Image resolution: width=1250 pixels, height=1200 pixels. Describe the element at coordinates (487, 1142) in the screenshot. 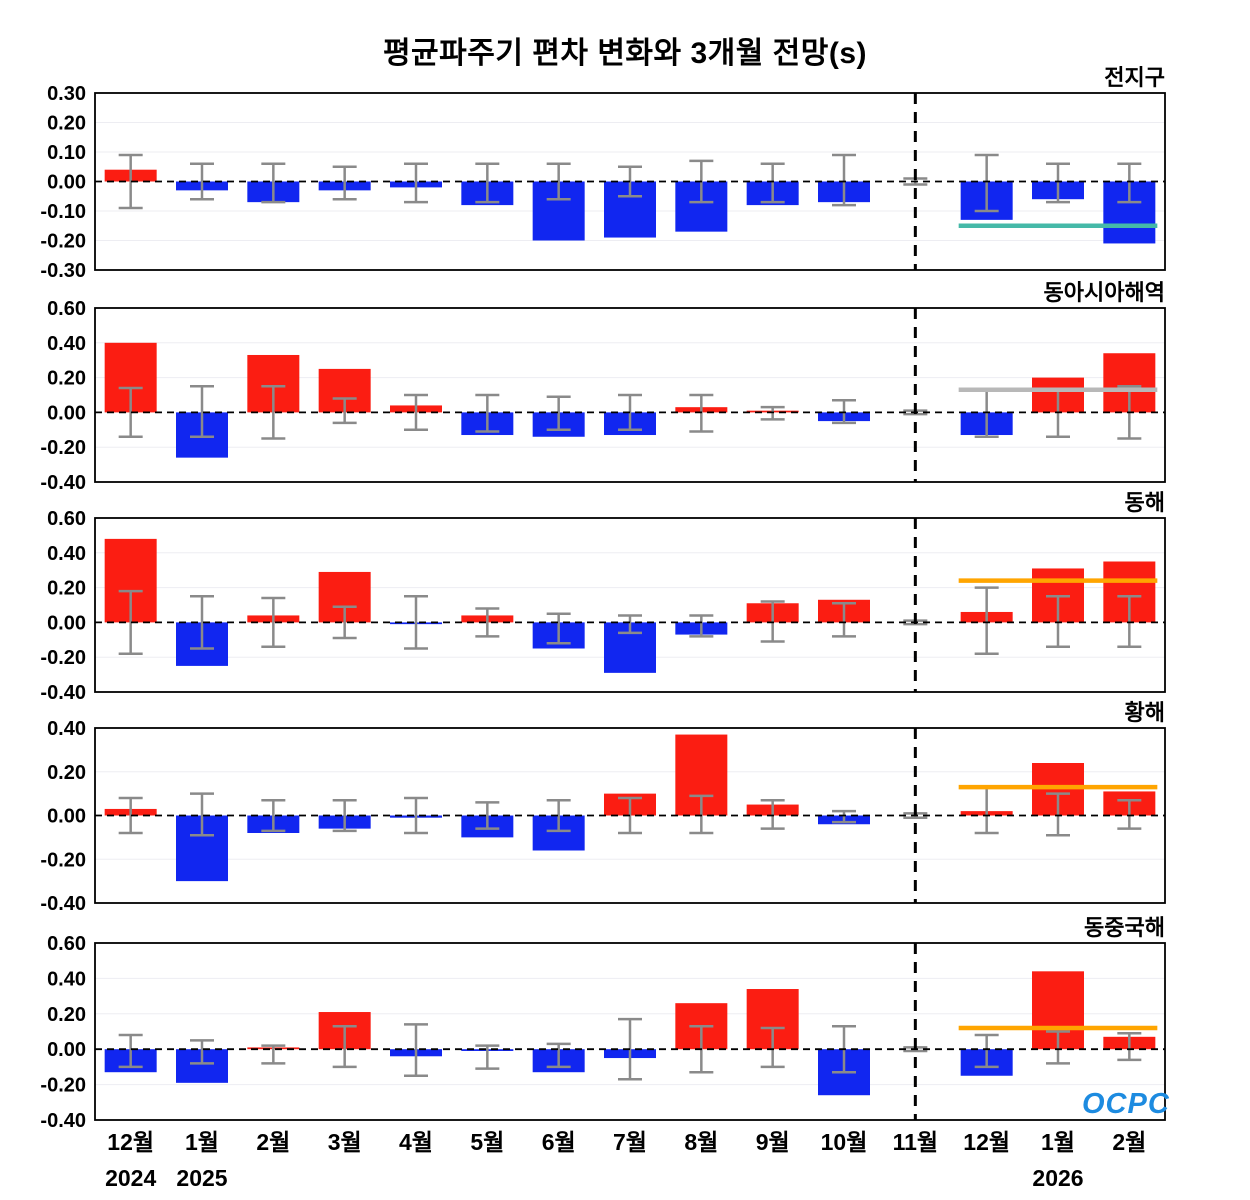

I see `x-tick-label: 5월` at that location.